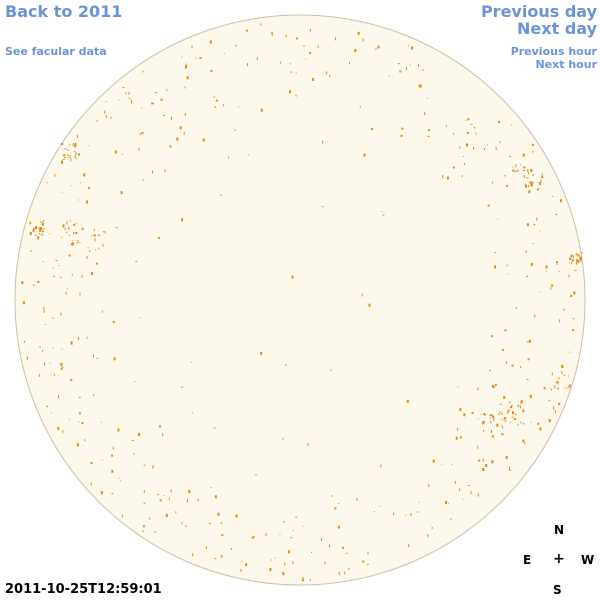 This screenshot has width=600, height=600. Describe the element at coordinates (557, 28) in the screenshot. I see `next-day-link: Next day` at that location.